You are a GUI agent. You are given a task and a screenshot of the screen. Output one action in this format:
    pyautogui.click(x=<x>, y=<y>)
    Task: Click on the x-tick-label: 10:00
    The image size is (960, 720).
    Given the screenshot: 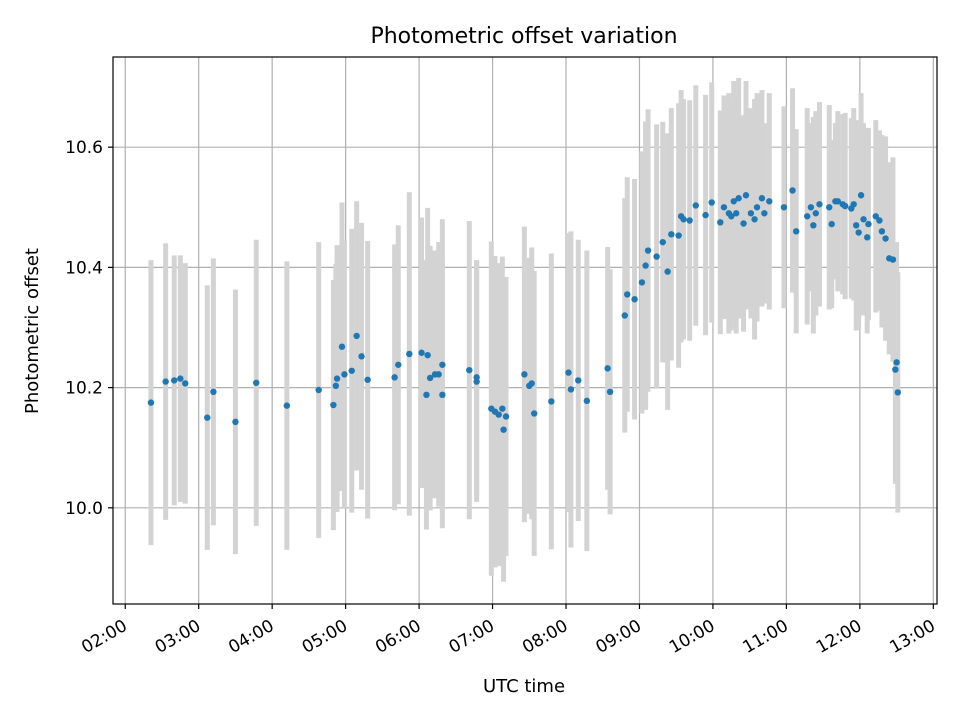 What is the action you would take?
    pyautogui.click(x=692, y=637)
    